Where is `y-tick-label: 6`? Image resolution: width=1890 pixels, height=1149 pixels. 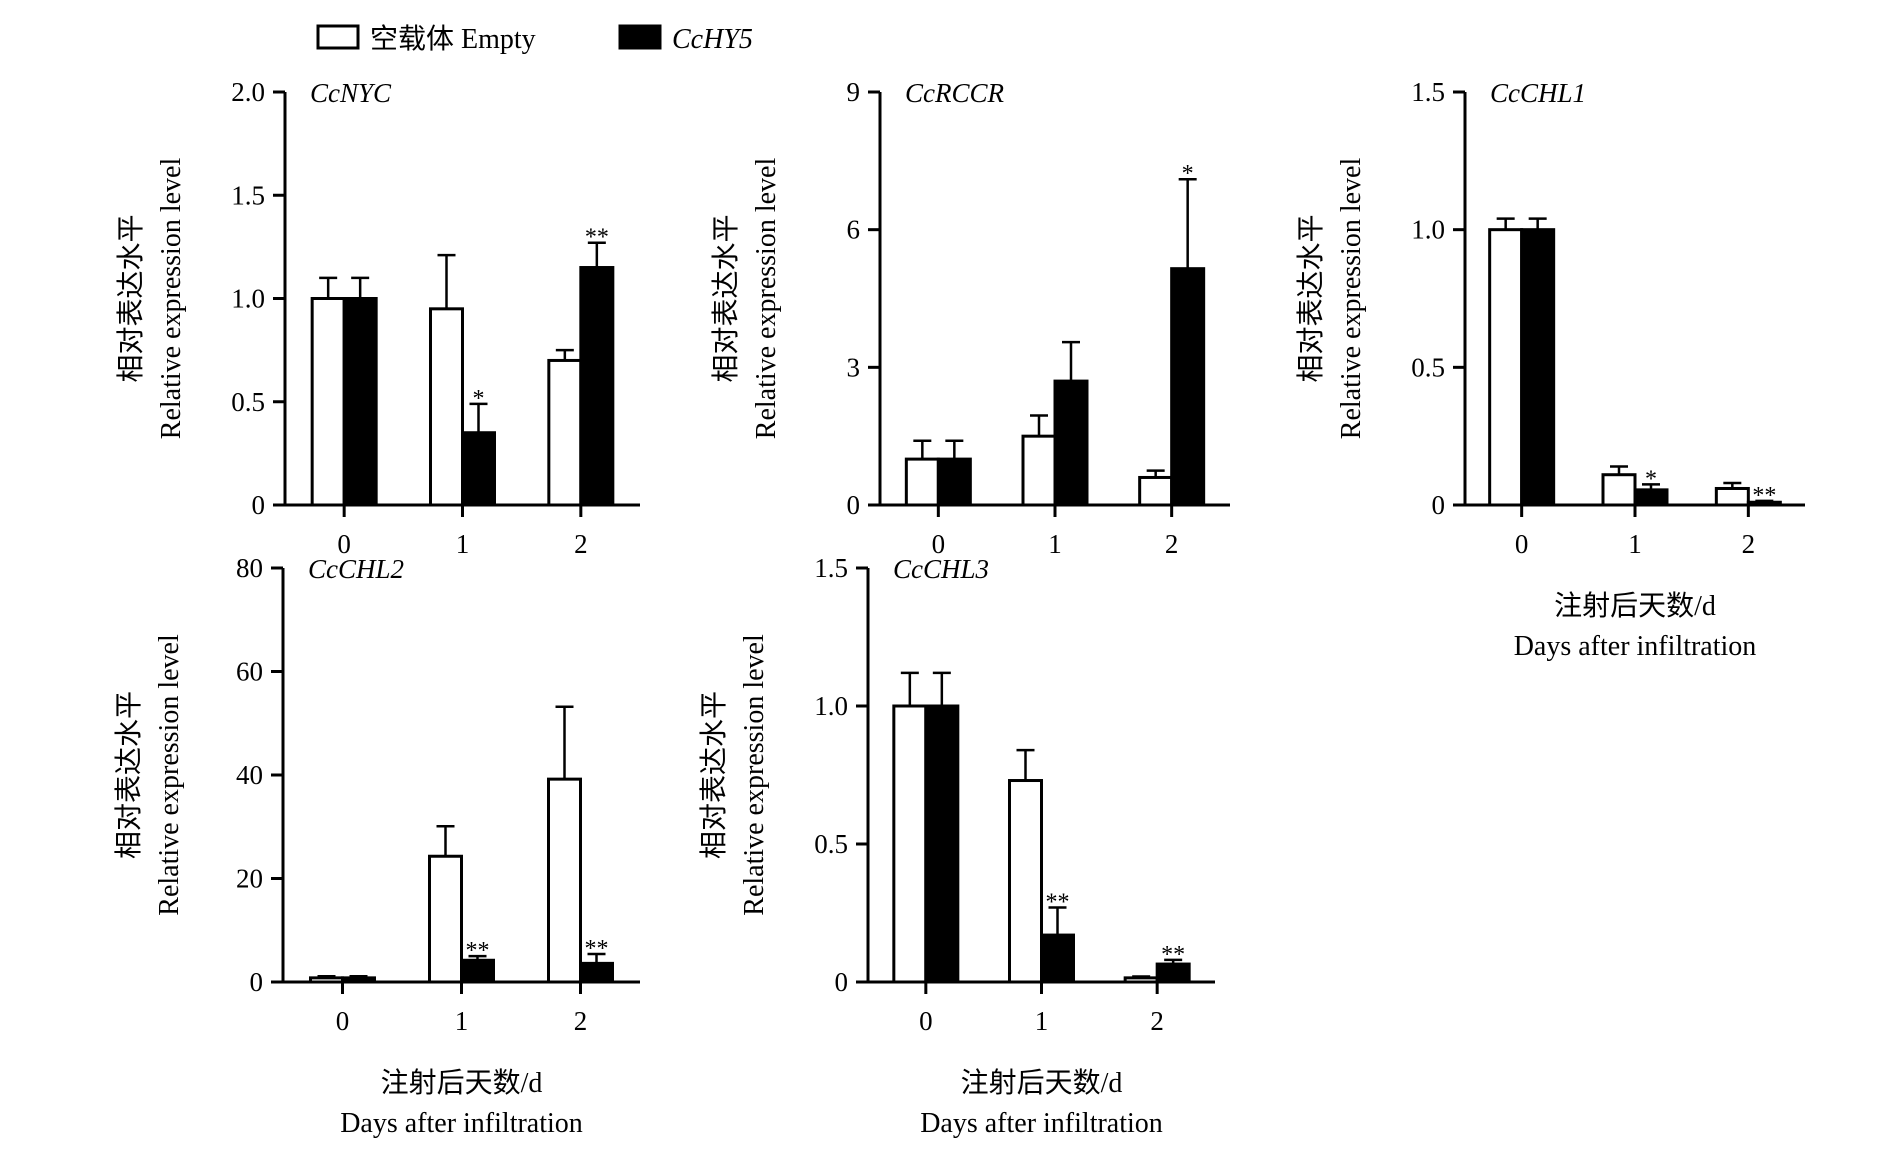
y-tick-label: 6 is located at coordinates (854, 230).